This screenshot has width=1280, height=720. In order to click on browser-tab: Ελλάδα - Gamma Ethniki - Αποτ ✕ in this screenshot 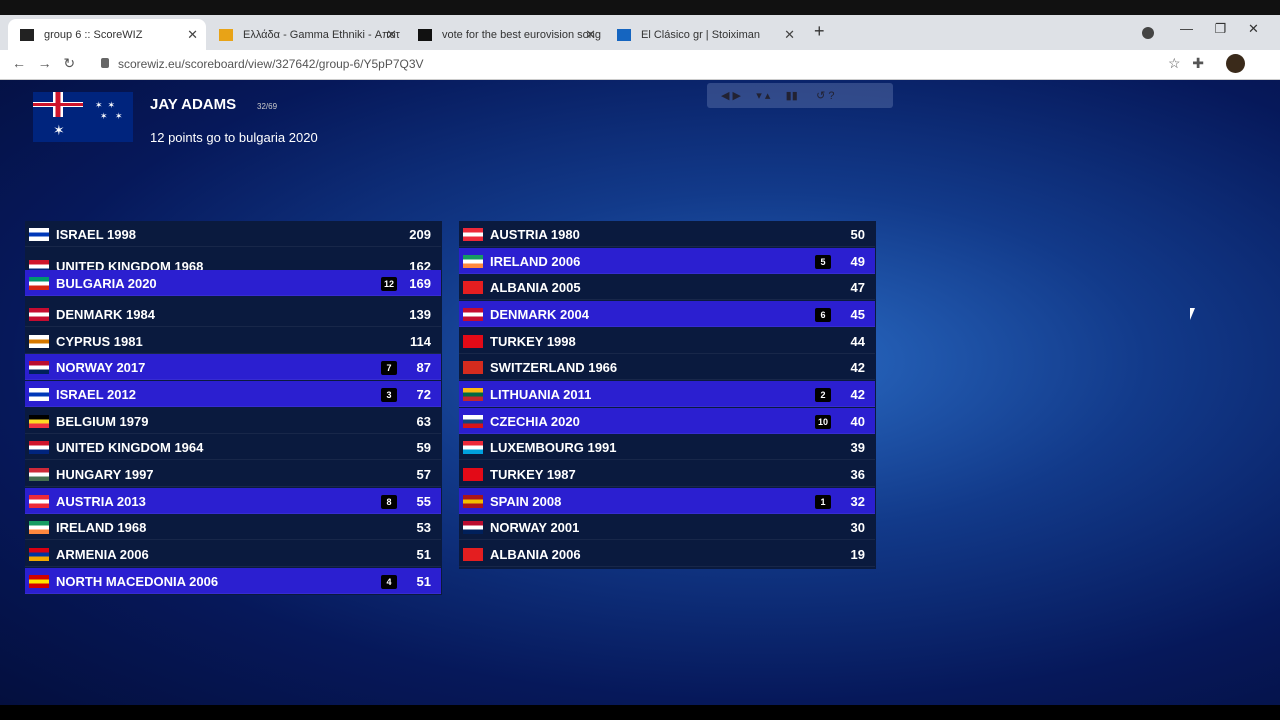, I will do `click(306, 34)`.